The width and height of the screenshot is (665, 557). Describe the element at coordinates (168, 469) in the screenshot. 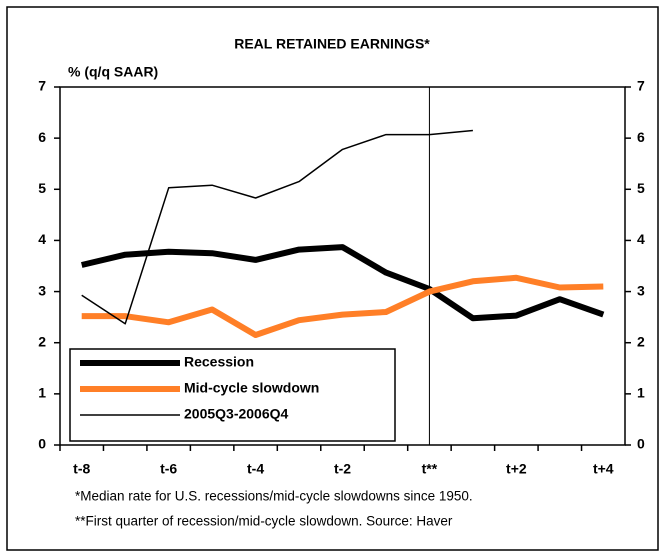

I see `x-tick-label: t-6` at that location.